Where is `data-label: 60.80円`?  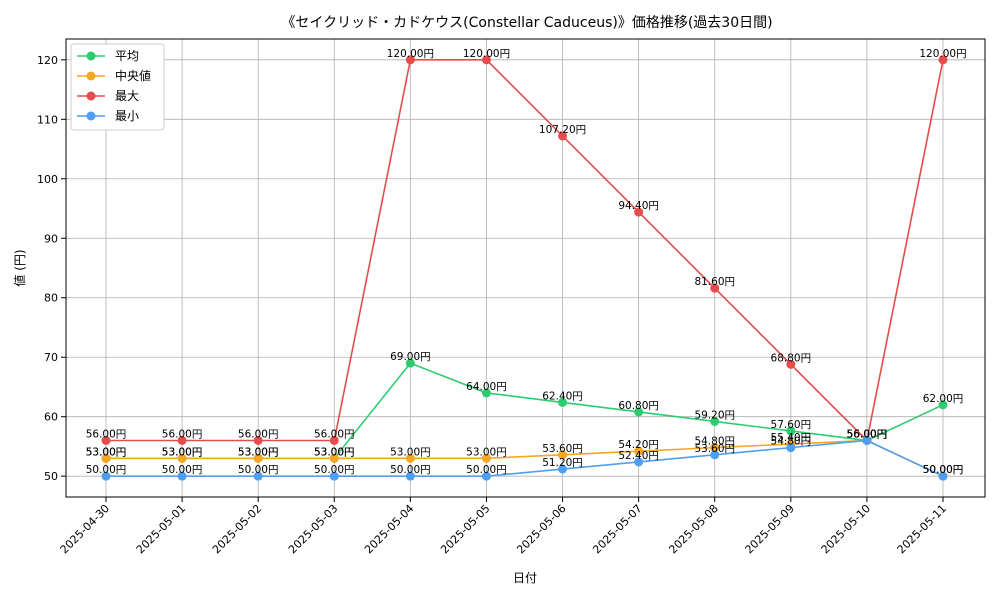 data-label: 60.80円 is located at coordinates (638, 406).